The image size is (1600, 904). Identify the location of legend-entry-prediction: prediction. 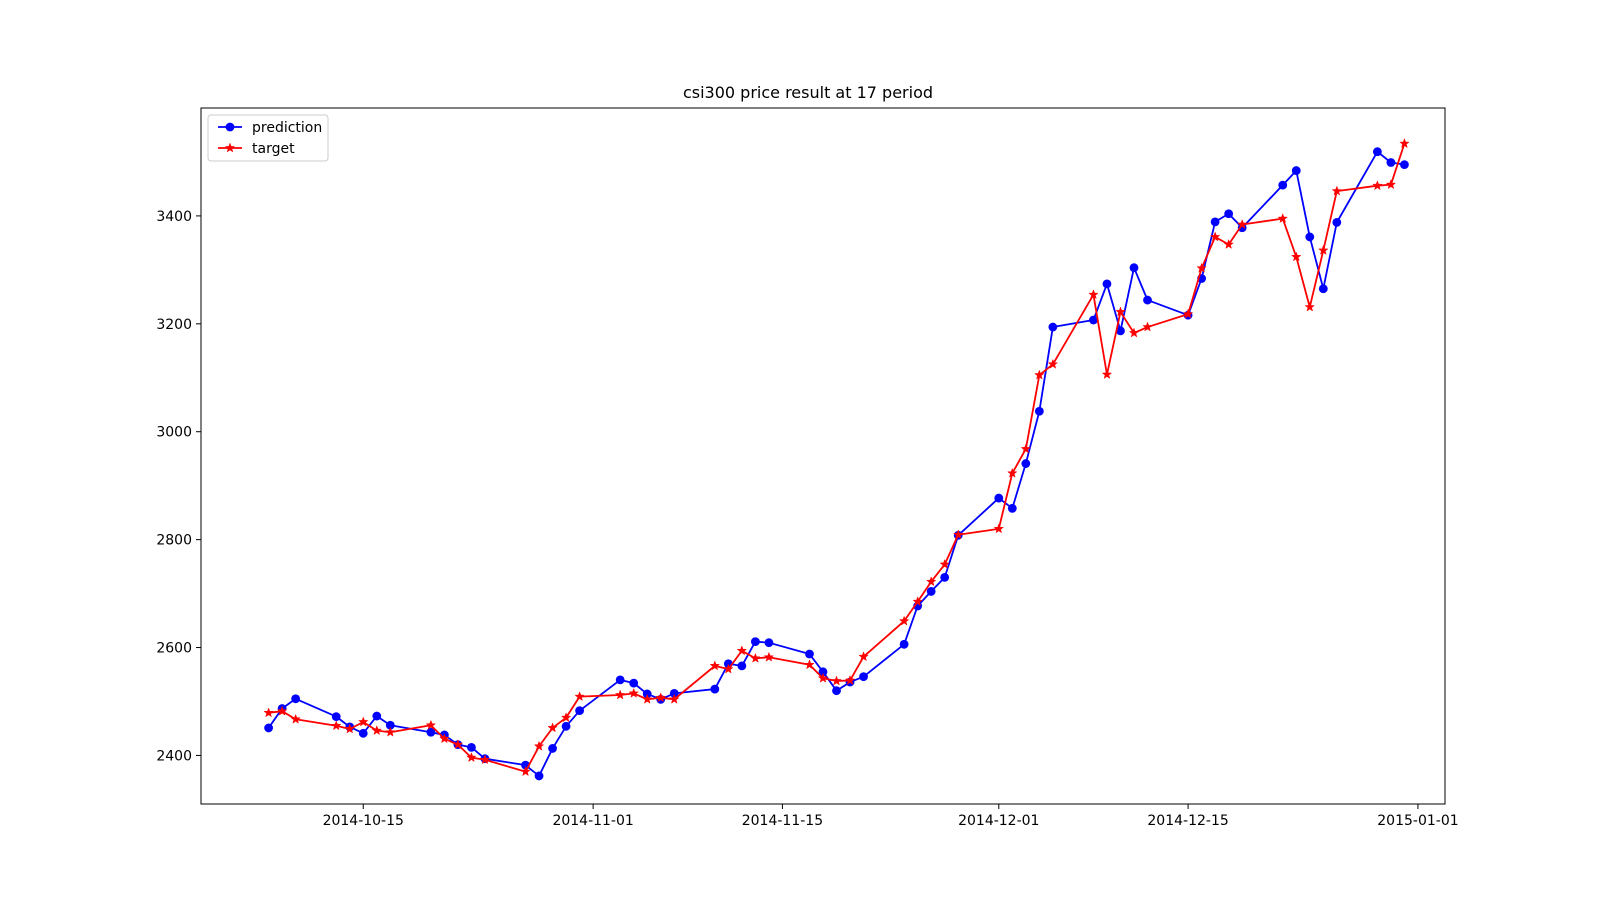
(270, 128).